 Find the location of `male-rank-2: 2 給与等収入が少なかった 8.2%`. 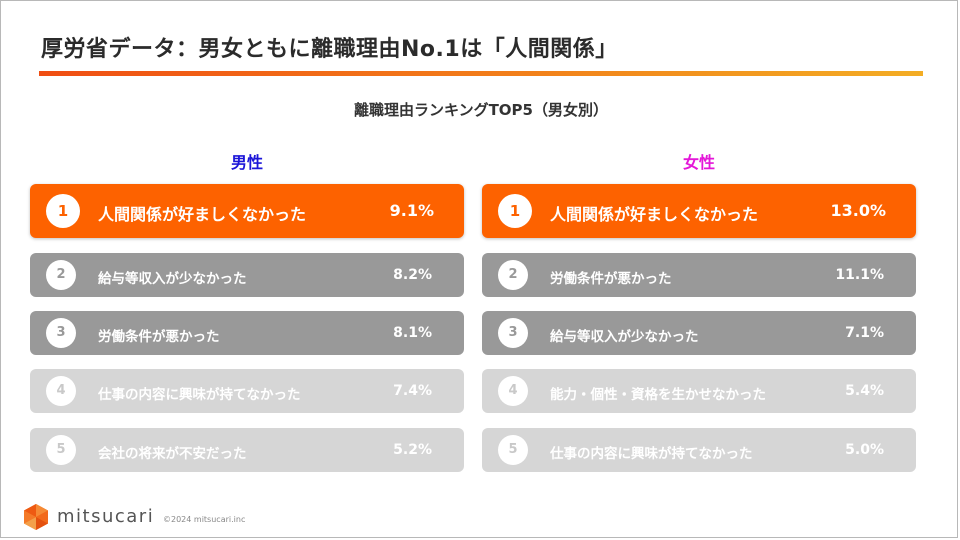

male-rank-2: 2 給与等収入が少なかった 8.2% is located at coordinates (247, 275).